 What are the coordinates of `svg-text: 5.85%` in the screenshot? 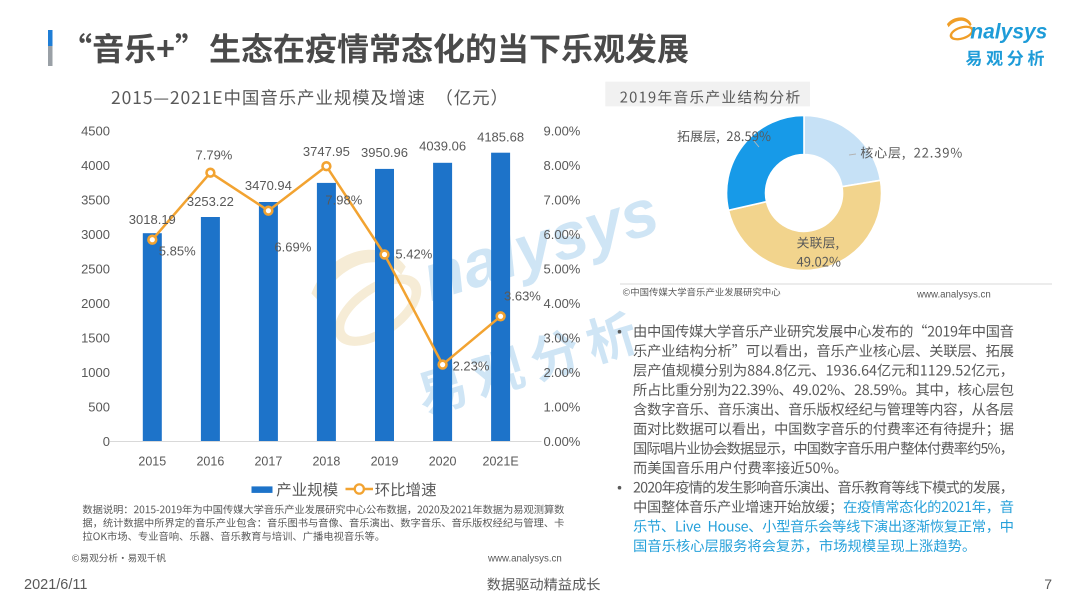 It's located at (177, 251).